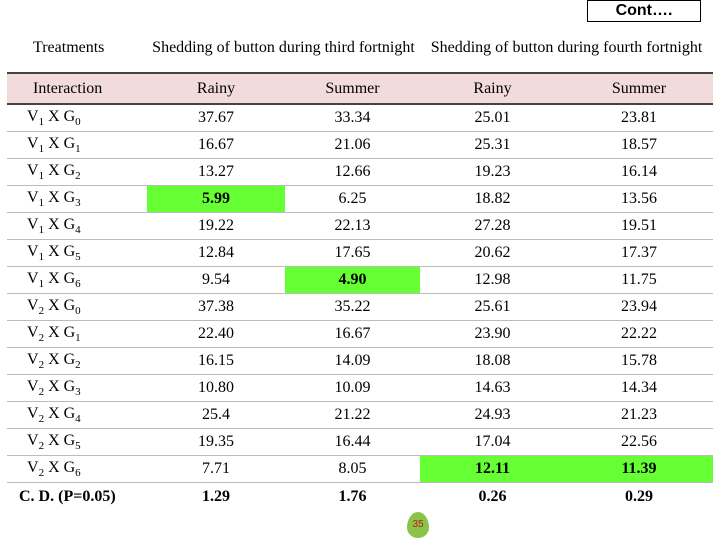  Describe the element at coordinates (216, 469) in the screenshot. I see `value-cell: 7.71` at that location.